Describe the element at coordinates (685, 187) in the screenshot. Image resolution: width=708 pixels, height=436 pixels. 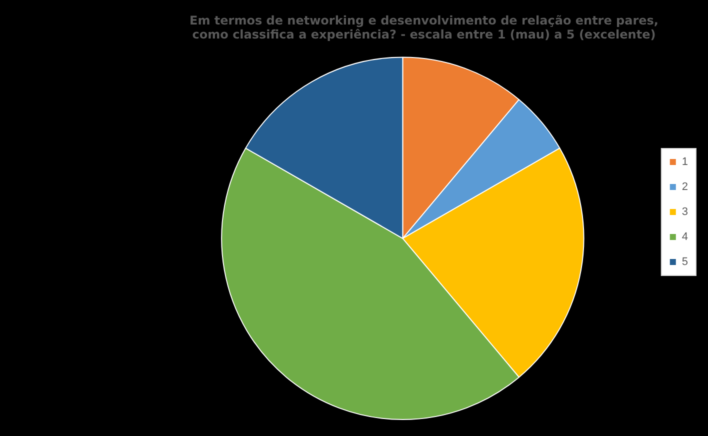
I see `legend-label: 2` at that location.